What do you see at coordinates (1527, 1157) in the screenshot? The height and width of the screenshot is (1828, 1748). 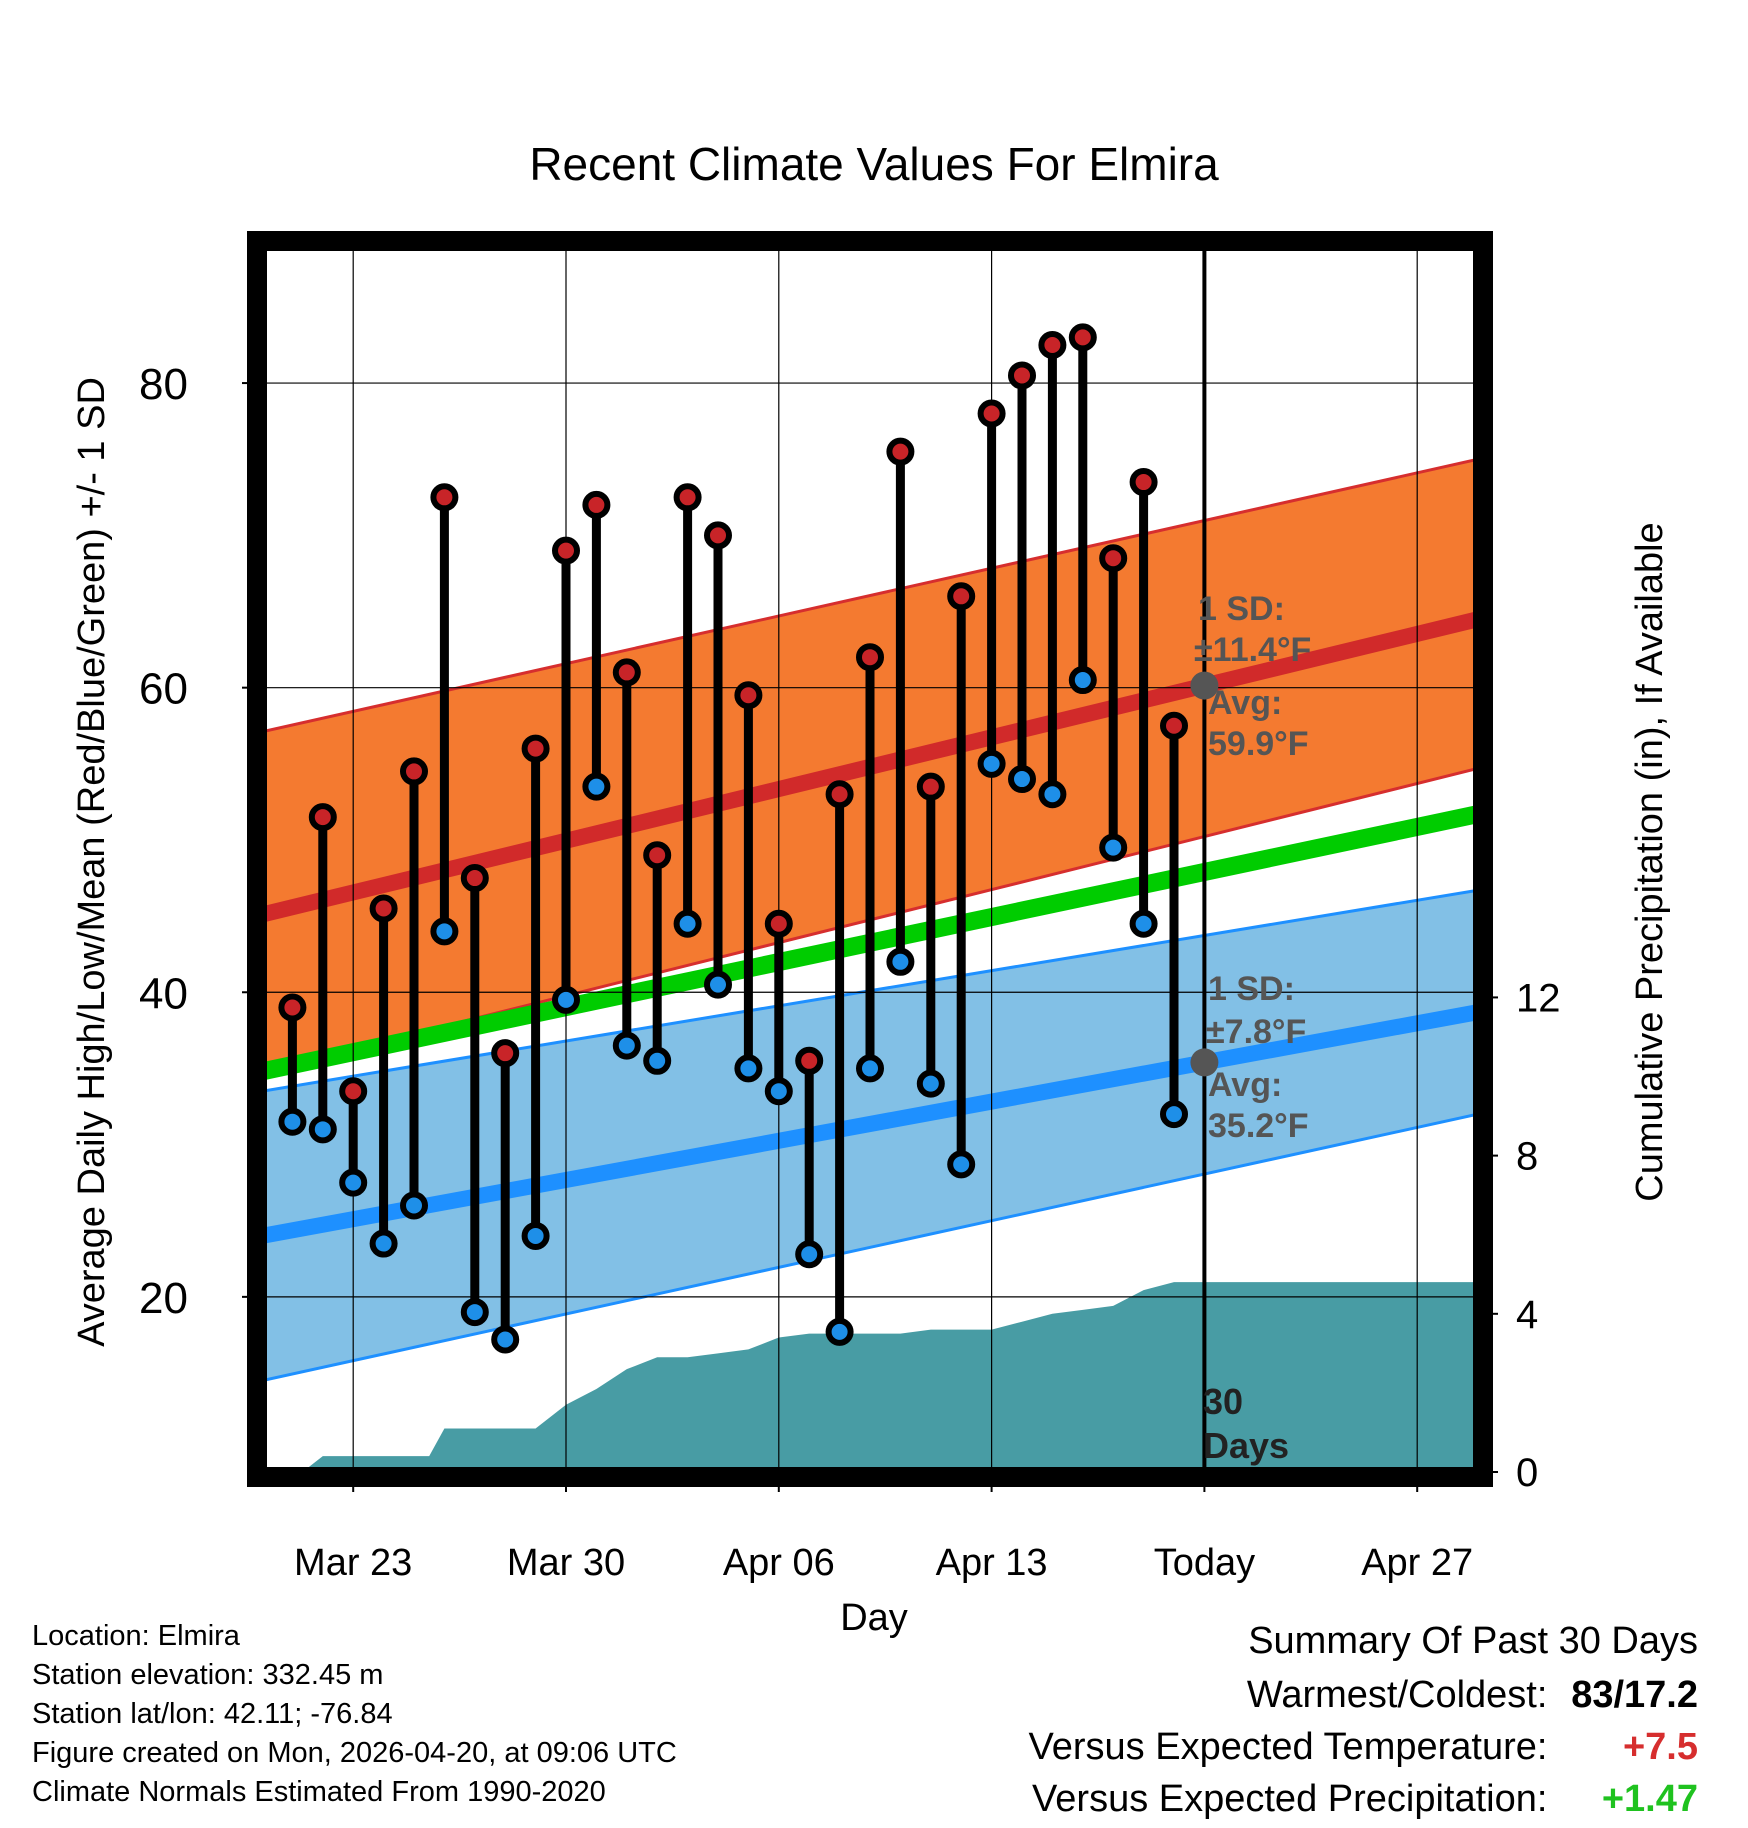 I see `y2-tick-label: 8` at bounding box center [1527, 1157].